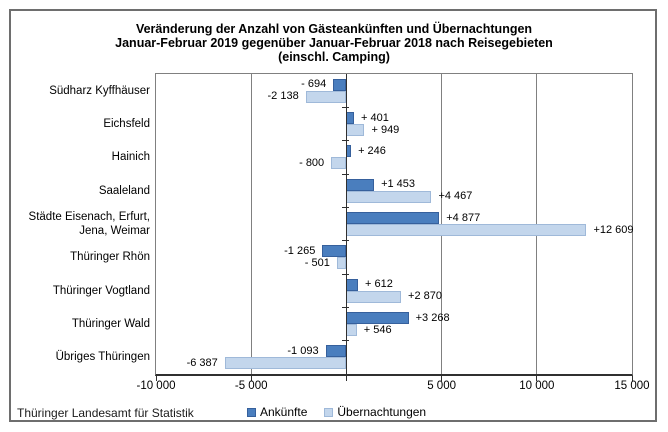 The image size is (668, 432). I want to click on x-axis-label: 5 000, so click(441, 386).